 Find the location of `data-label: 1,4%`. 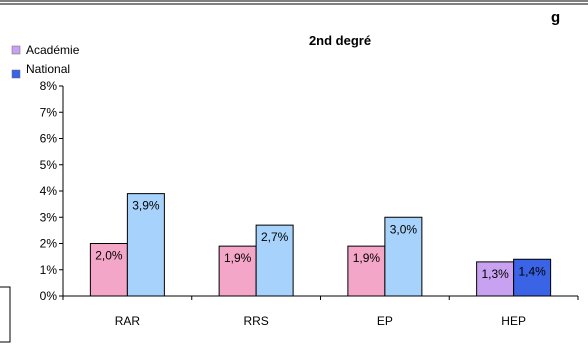

data-label: 1,4% is located at coordinates (532, 271).